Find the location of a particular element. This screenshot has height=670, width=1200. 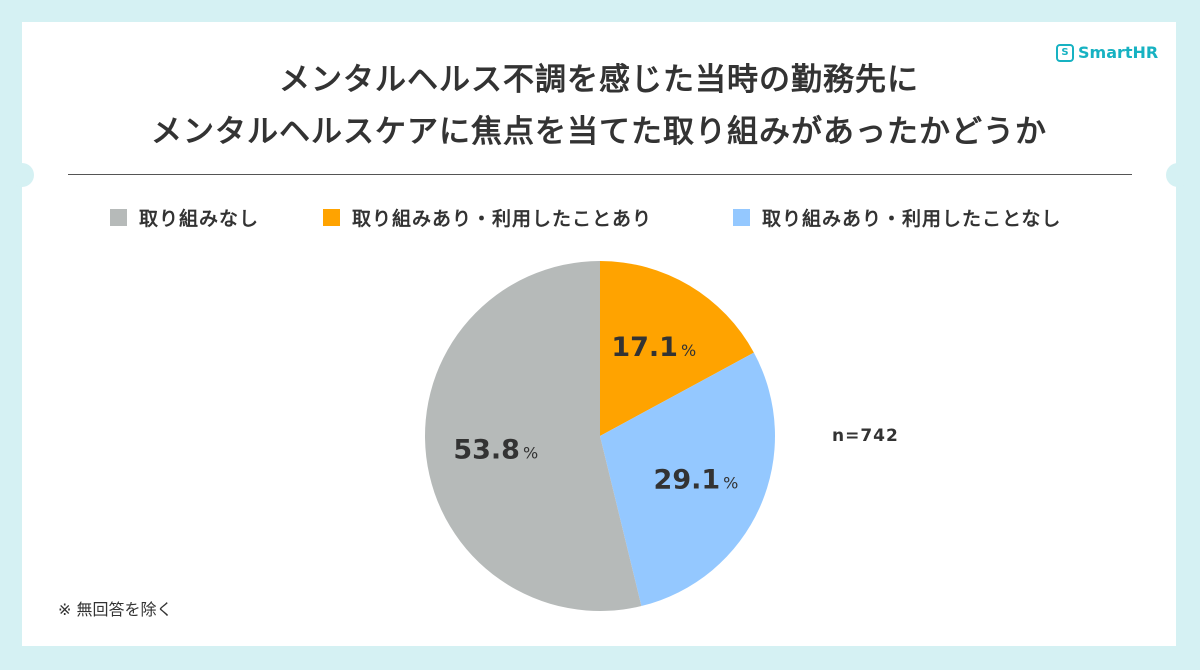

brand-logo: S SmartHR is located at coordinates (1107, 52).